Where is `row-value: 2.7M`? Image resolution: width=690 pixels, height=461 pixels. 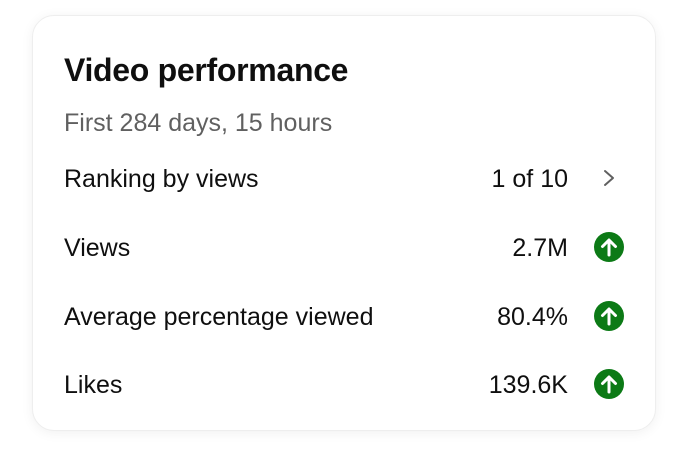 row-value: 2.7M is located at coordinates (540, 248).